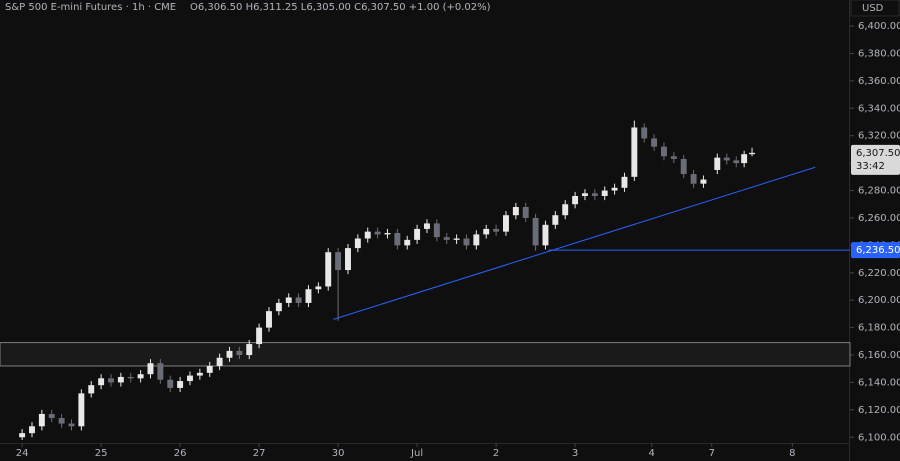 This screenshot has height=461, width=900. What do you see at coordinates (879, 300) in the screenshot?
I see `y-tick-label: 6,200.00` at bounding box center [879, 300].